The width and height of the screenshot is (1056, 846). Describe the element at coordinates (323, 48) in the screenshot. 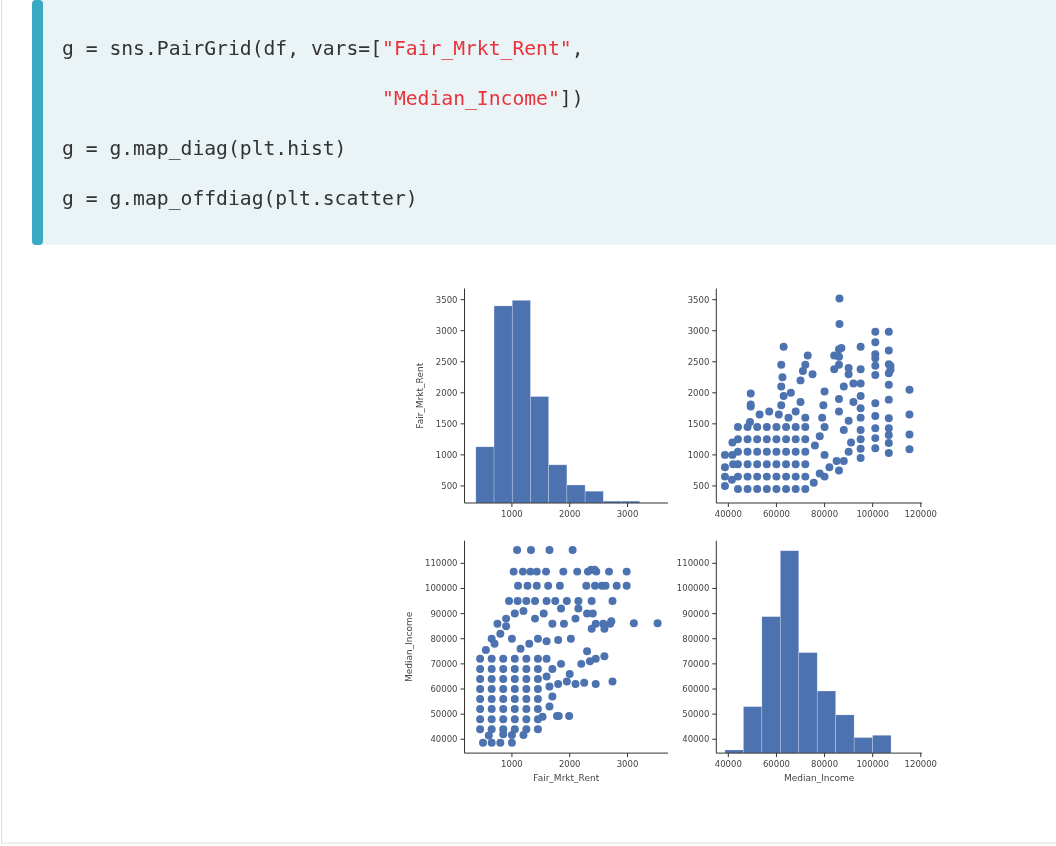

I see `text: g = sns.PairGrid(df, vars=["Fair_Mrkt_Rent",` at that location.